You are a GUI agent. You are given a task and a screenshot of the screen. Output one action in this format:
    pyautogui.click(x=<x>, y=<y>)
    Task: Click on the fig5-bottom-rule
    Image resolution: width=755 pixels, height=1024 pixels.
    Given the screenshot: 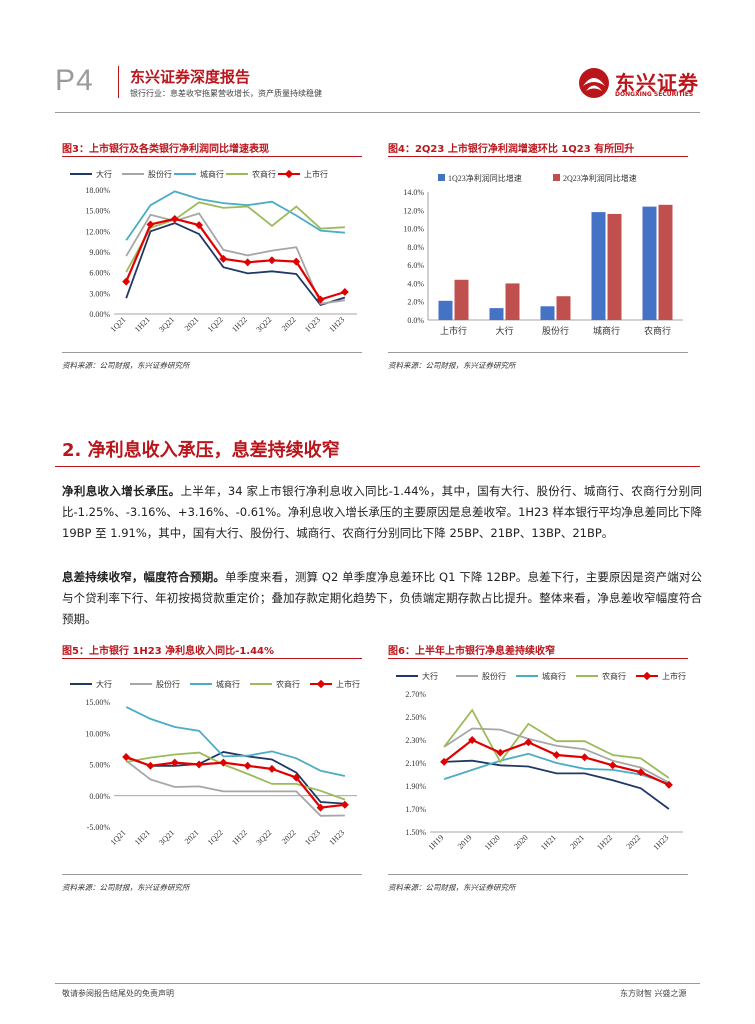 What is the action you would take?
    pyautogui.click(x=212, y=874)
    